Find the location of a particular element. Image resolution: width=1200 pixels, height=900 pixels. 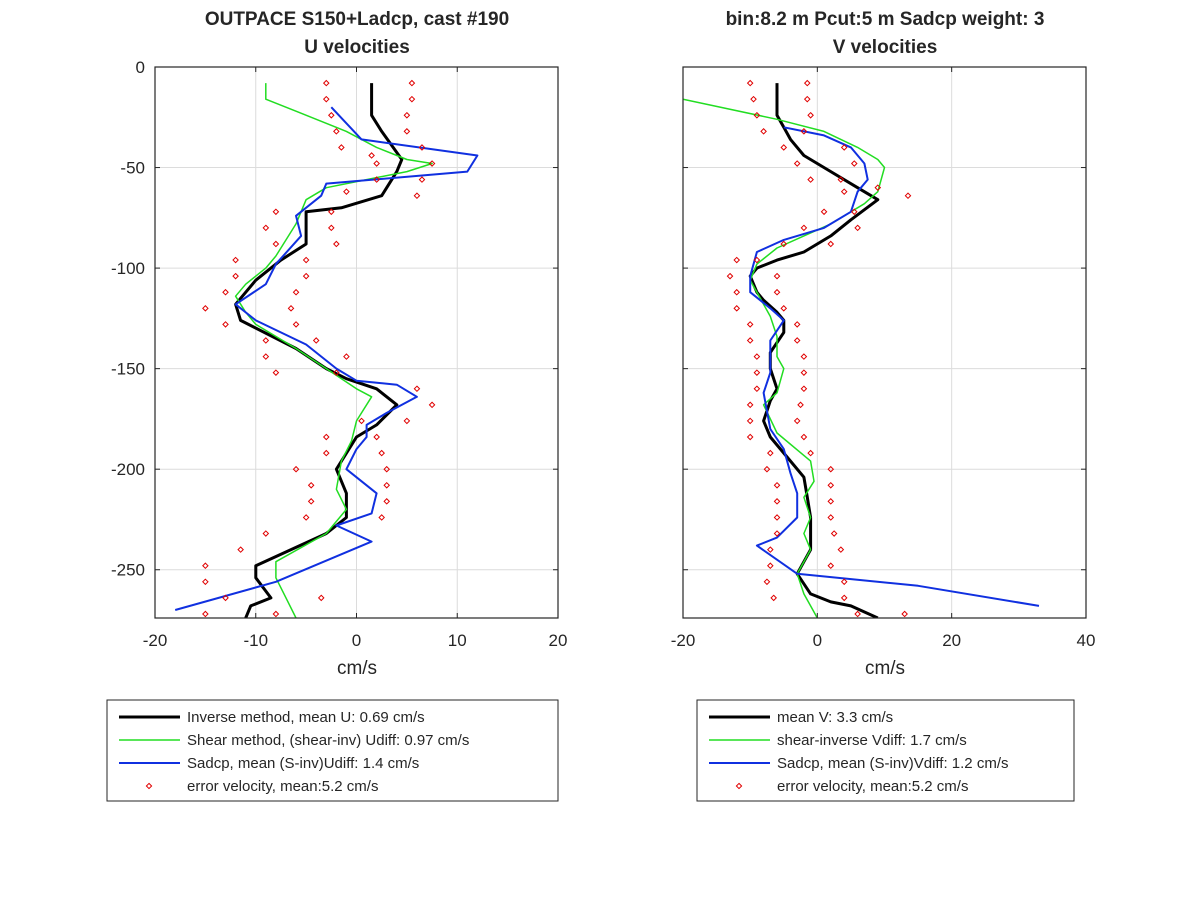

u-legend-swatch is located at coordinates (149, 786).